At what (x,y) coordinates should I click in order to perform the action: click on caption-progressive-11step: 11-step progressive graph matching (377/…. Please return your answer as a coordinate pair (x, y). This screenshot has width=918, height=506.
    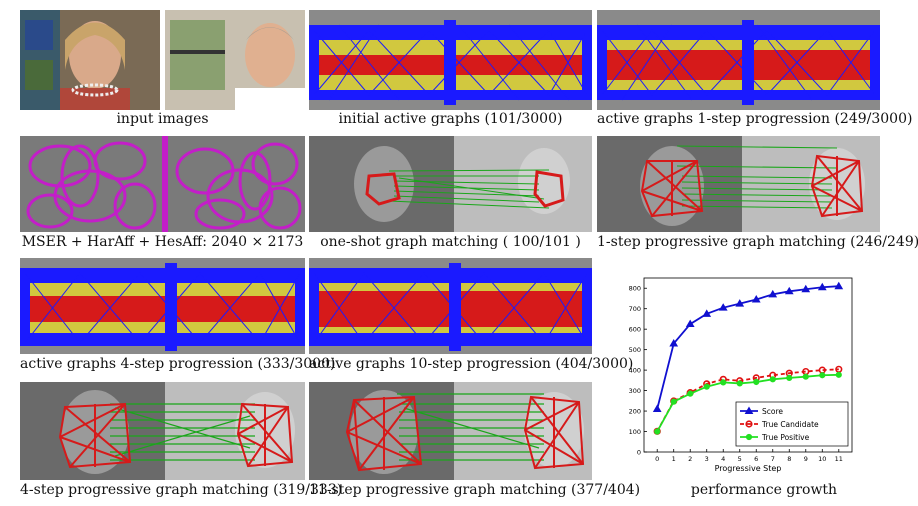
    Looking at the image, I should click on (475, 490).